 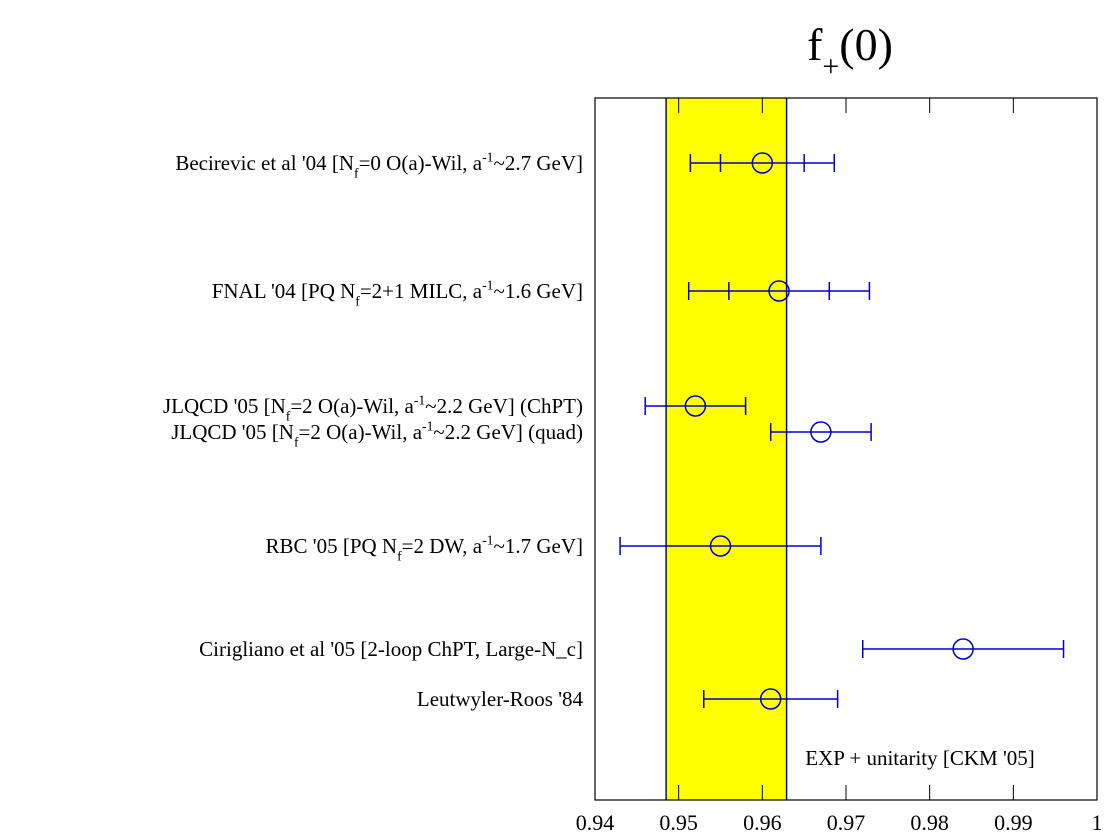 I want to click on text-part: =0 O(a)-Wil, a, so click(x=421, y=163).